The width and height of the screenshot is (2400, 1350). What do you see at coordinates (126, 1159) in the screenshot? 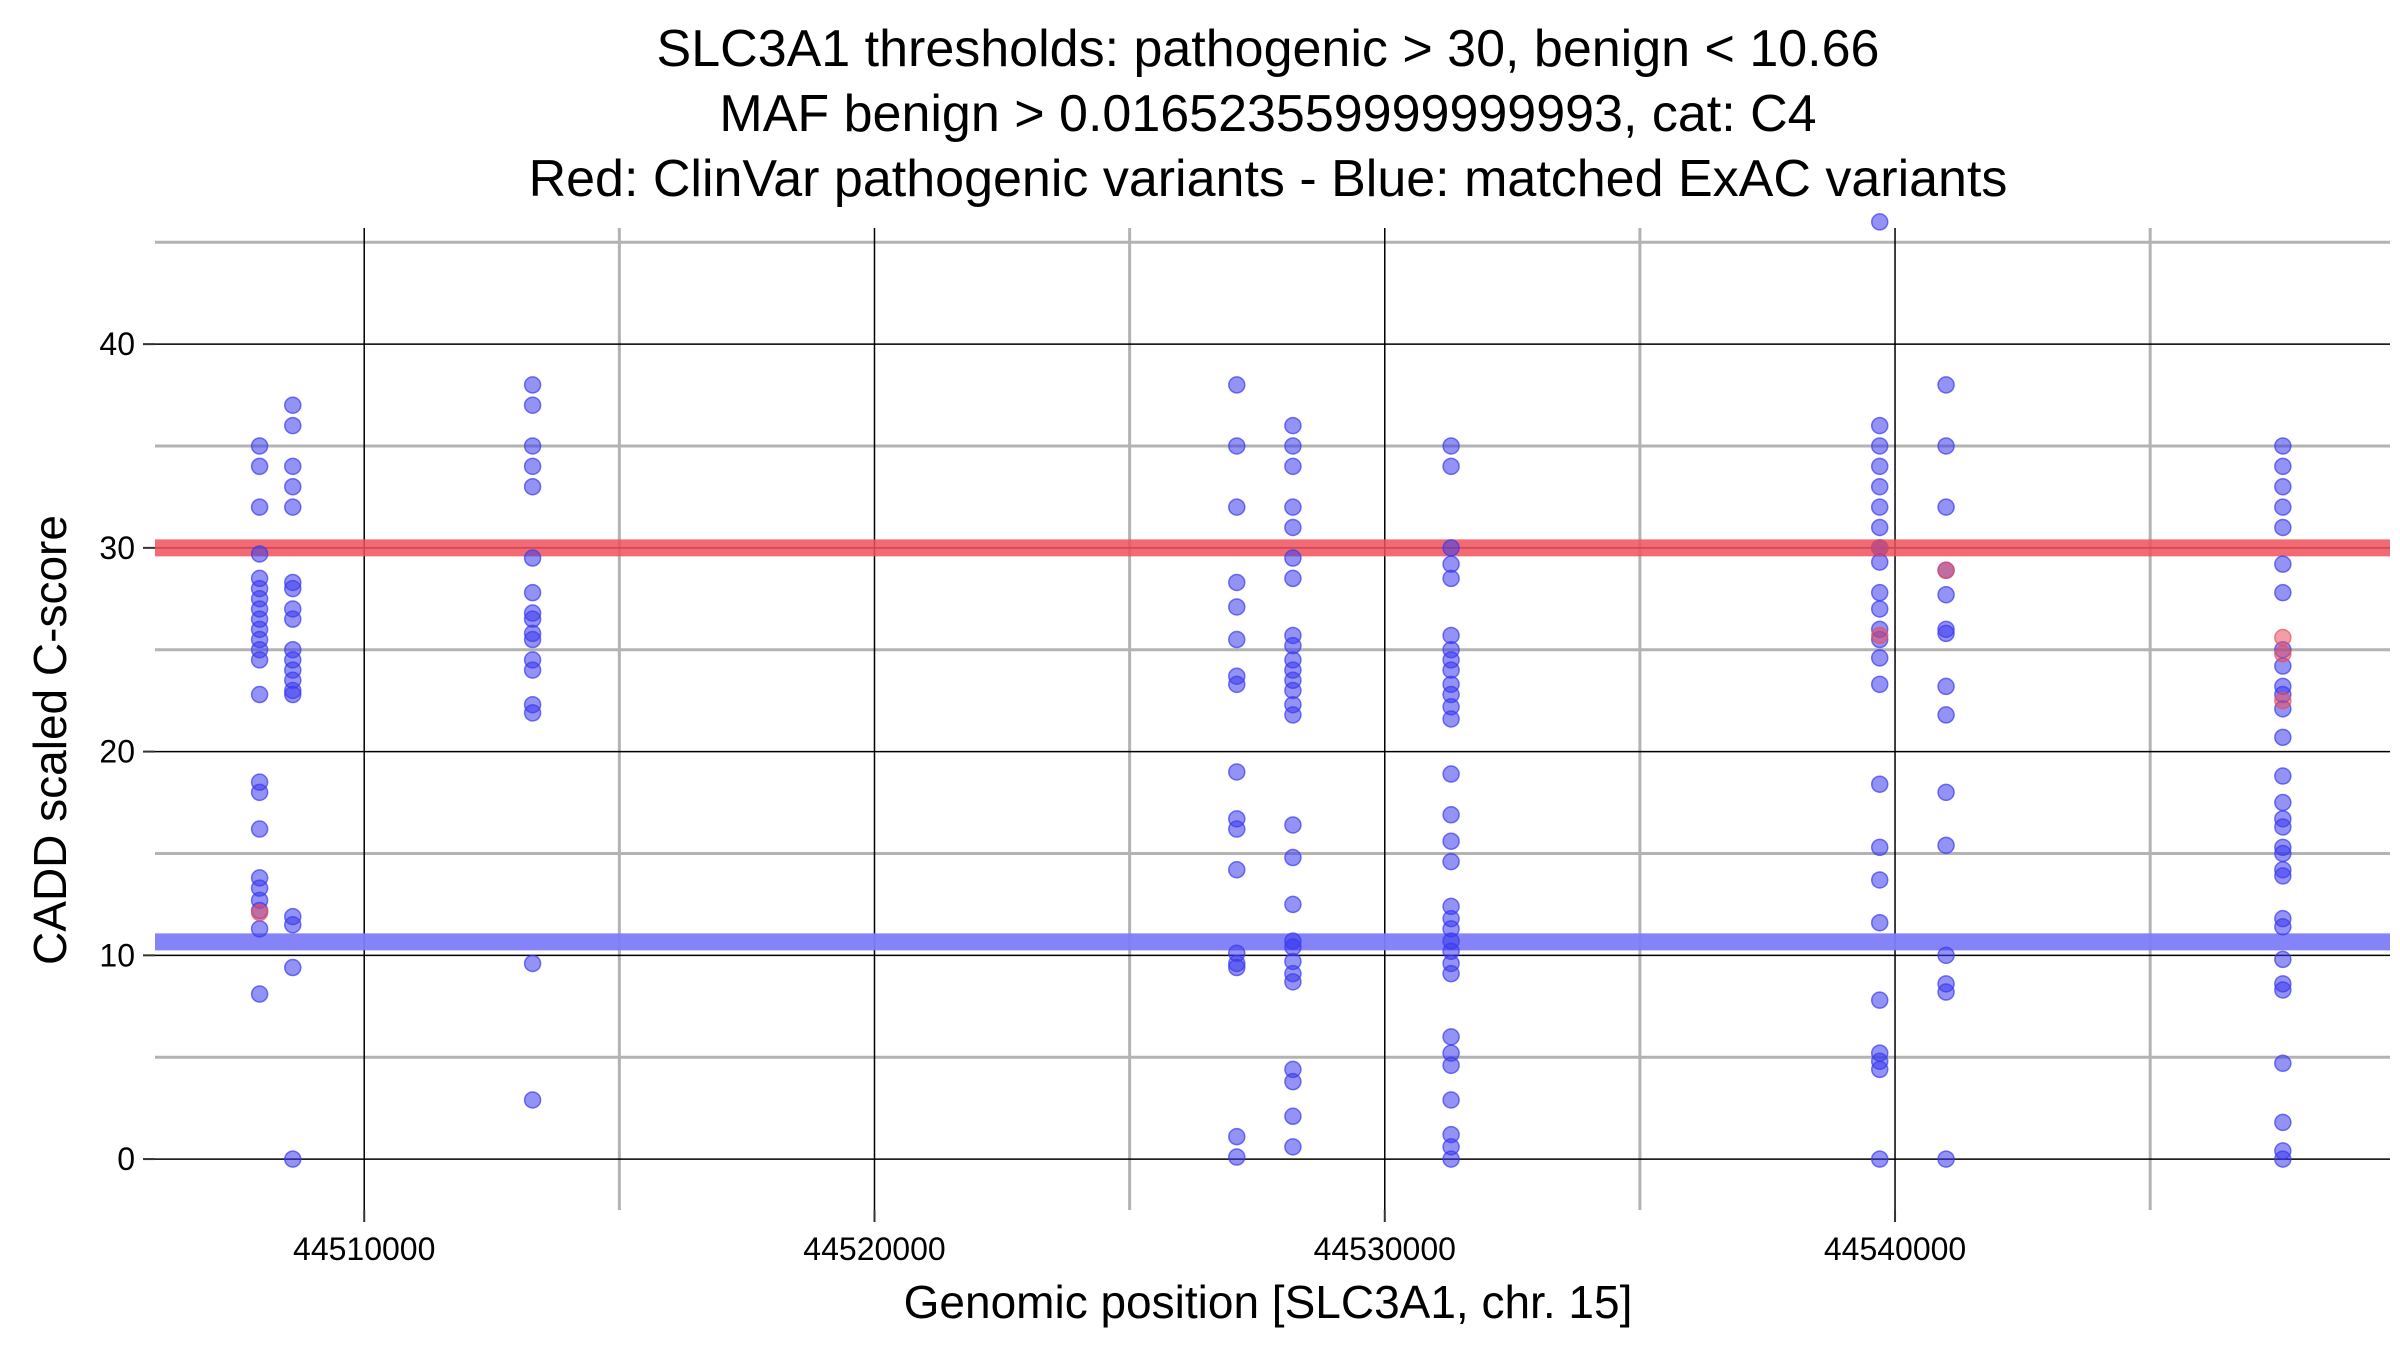
I see `y-tick-label: 0` at bounding box center [126, 1159].